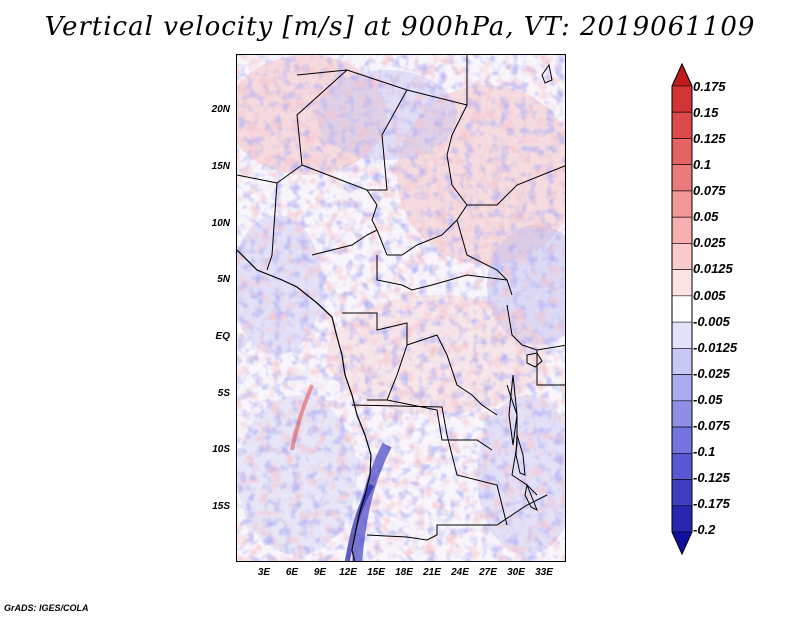 Image resolution: width=800 pixels, height=618 pixels. What do you see at coordinates (708, 399) in the screenshot?
I see `colorbar-label-neg-0.05: -0.05` at bounding box center [708, 399].